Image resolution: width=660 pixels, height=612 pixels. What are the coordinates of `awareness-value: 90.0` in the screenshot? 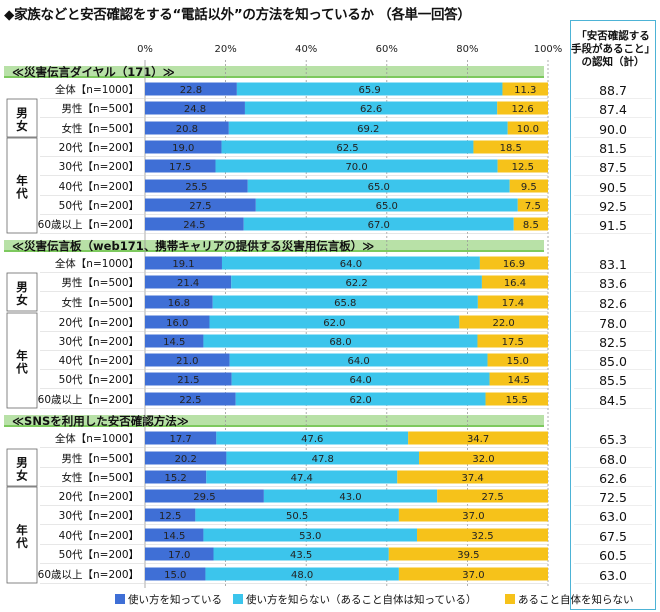 It's located at (613, 129).